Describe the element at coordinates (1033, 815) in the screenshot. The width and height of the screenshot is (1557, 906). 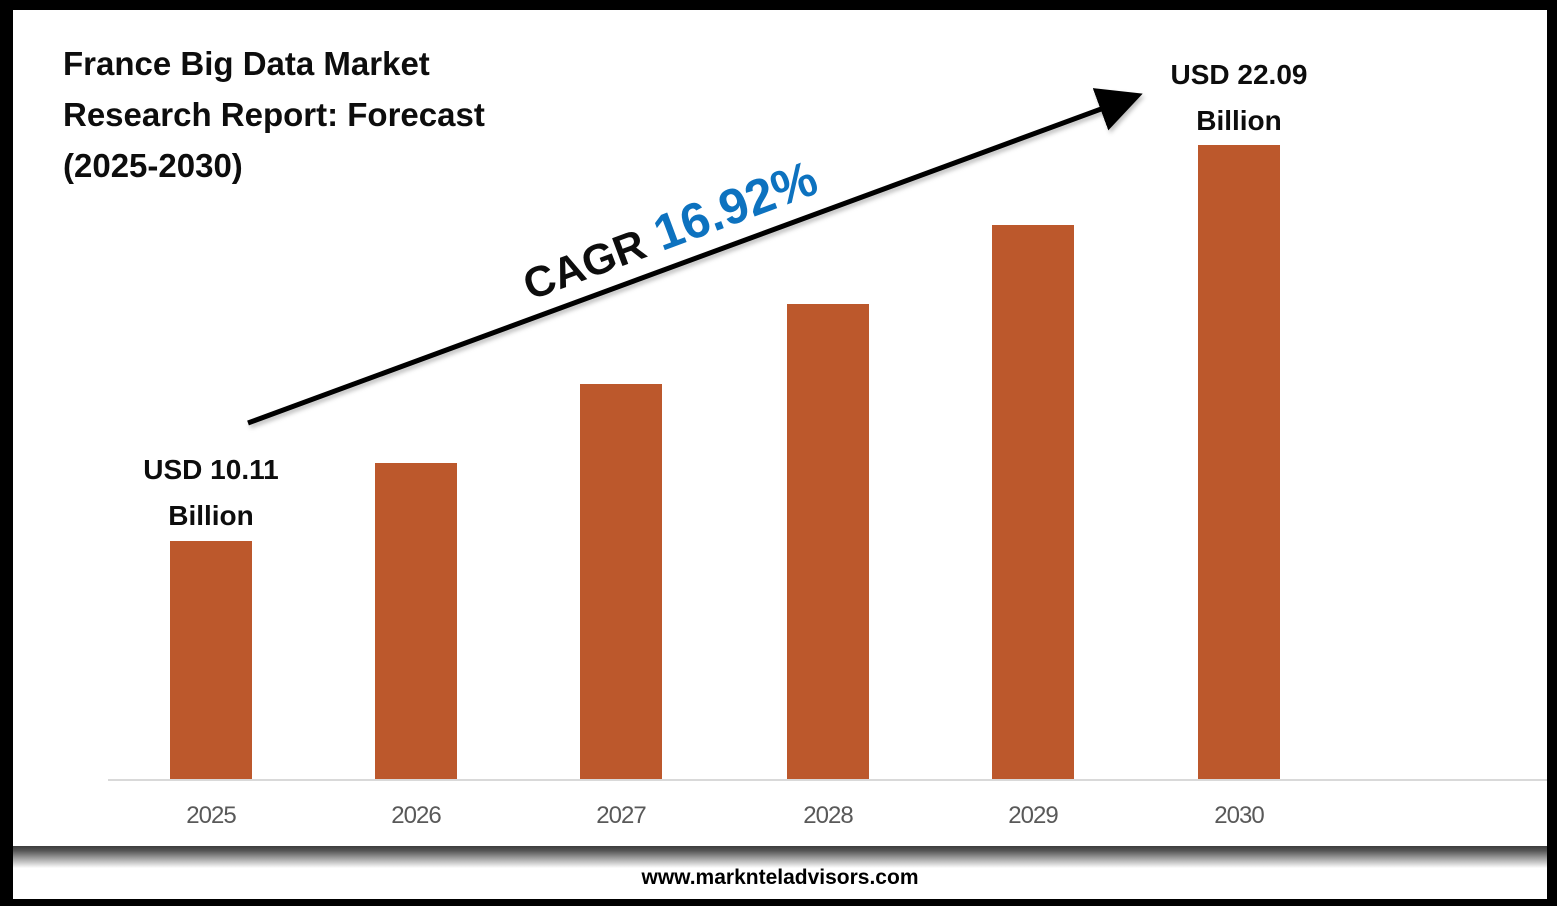
I see `x-axis-label-2029: 2029` at that location.